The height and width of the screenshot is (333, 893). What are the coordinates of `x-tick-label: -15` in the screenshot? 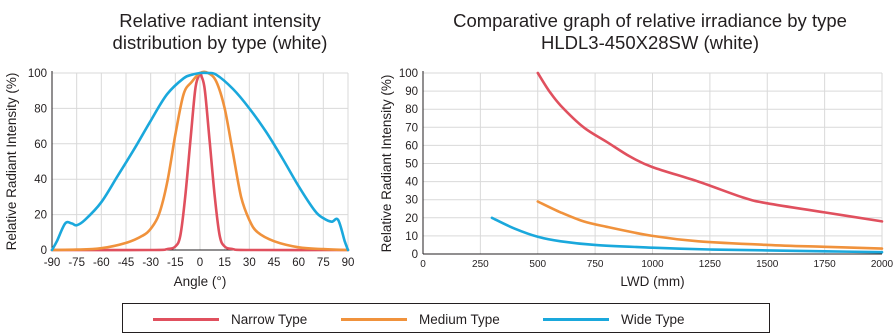 It's located at (175, 263).